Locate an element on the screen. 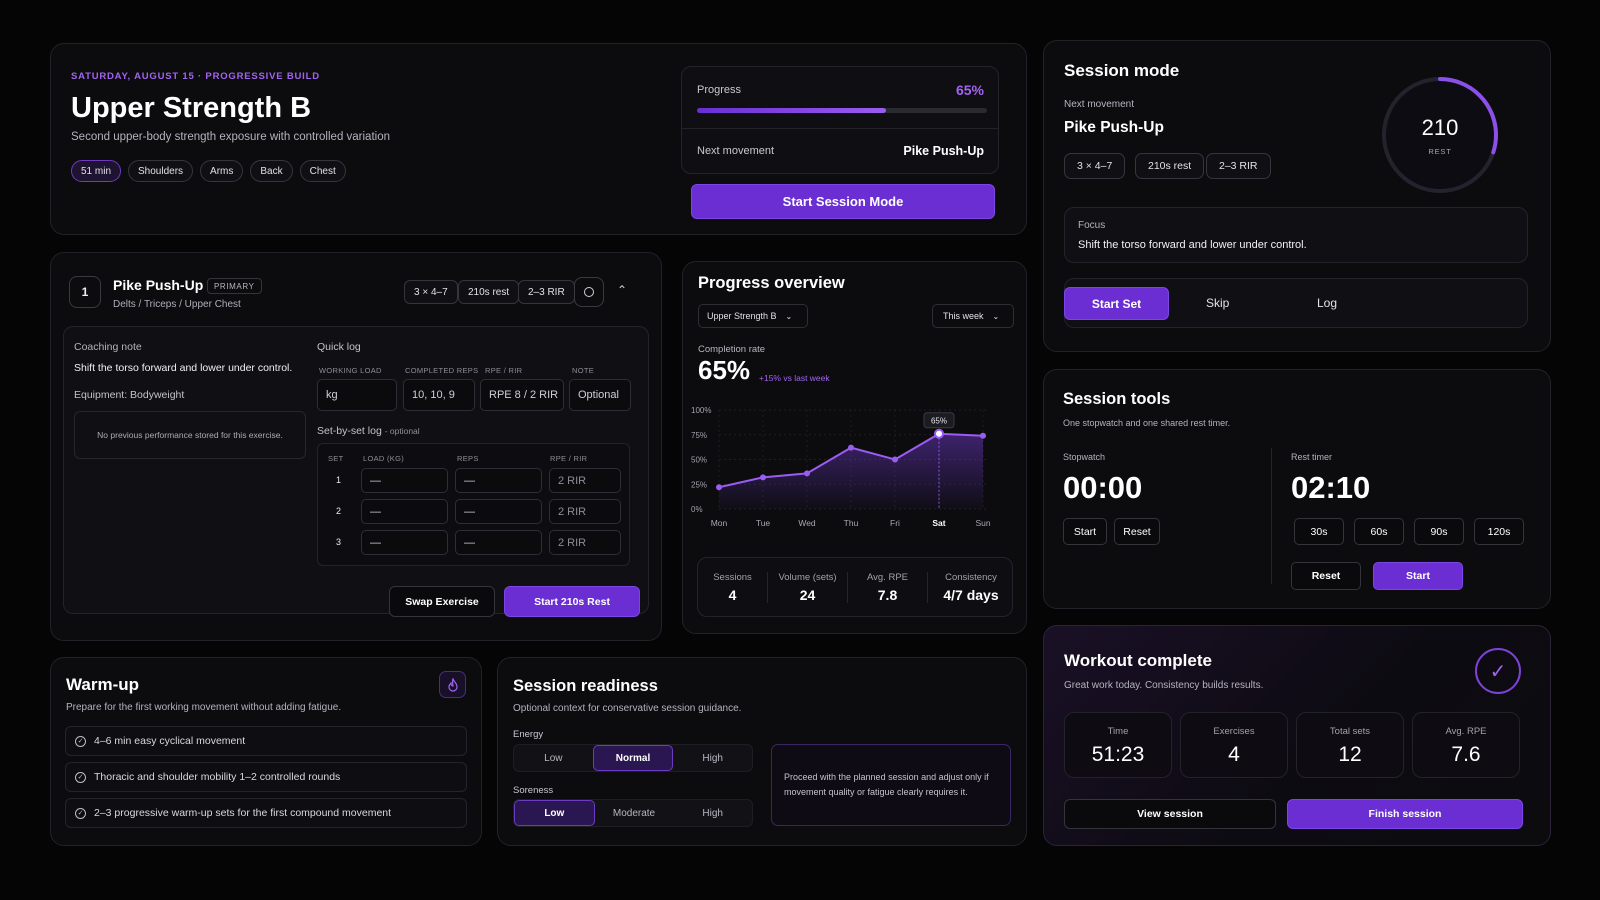  workout-select: Upper Strength B ⌄ is located at coordinates (753, 316).